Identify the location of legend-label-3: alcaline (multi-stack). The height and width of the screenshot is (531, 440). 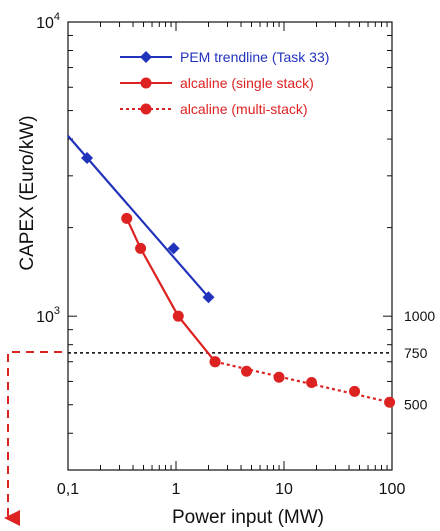
(244, 109).